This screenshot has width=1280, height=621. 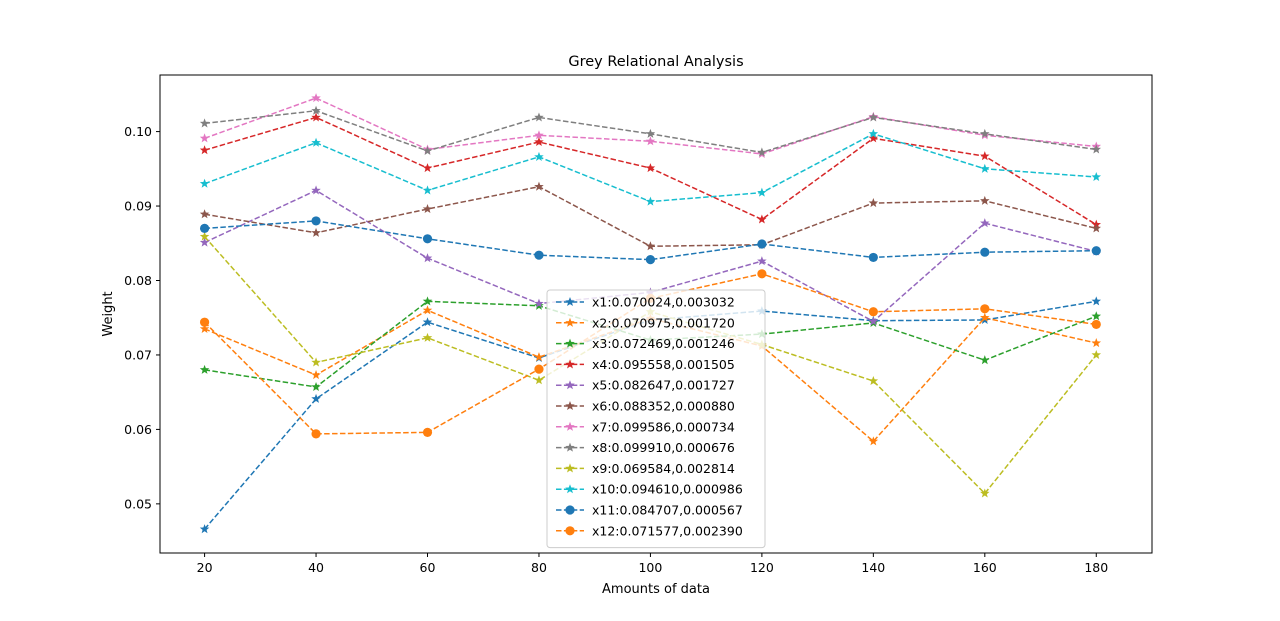 I want to click on x-tick-label: 160, so click(x=985, y=567).